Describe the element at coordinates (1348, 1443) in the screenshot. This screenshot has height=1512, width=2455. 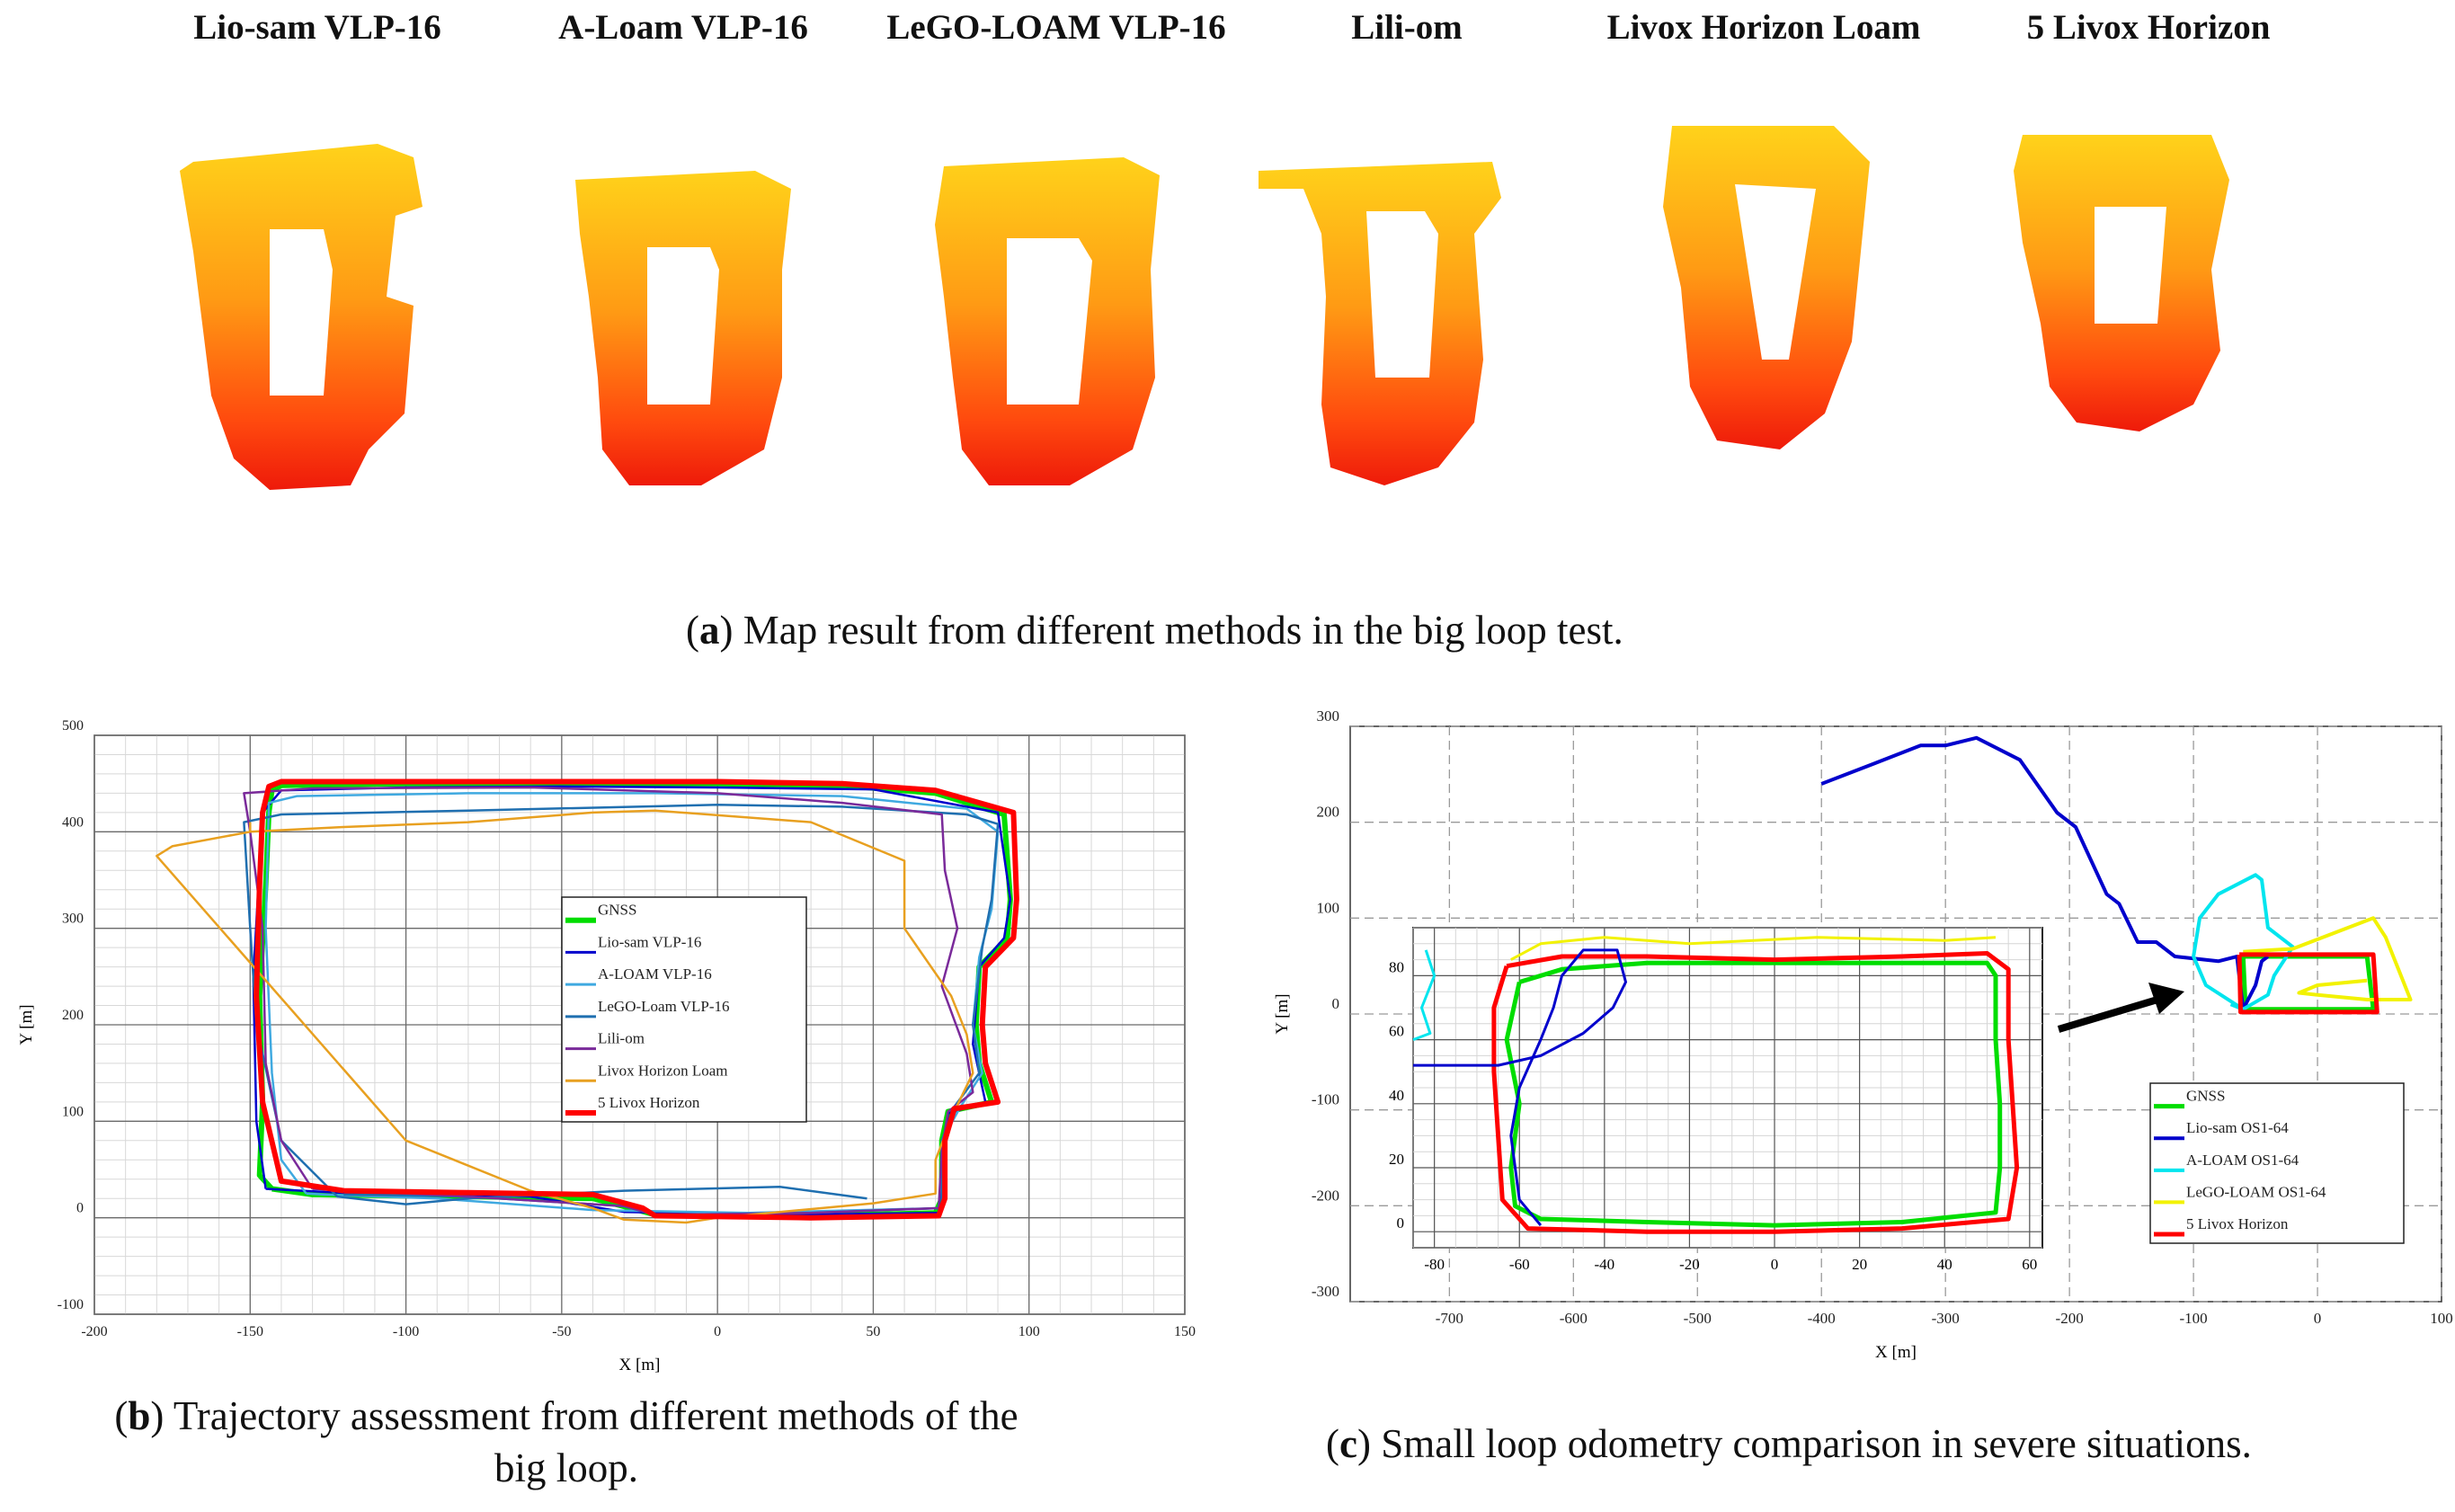
I see `caption-c-letter: c` at that location.